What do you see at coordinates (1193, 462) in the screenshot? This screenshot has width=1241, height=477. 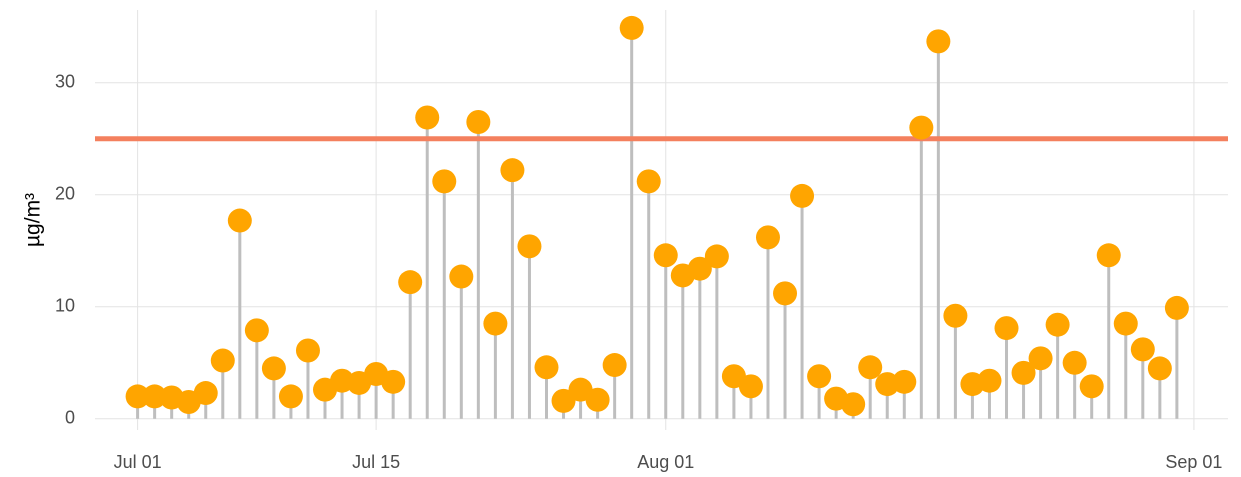 I see `x-tick-label: Sep 01` at bounding box center [1193, 462].